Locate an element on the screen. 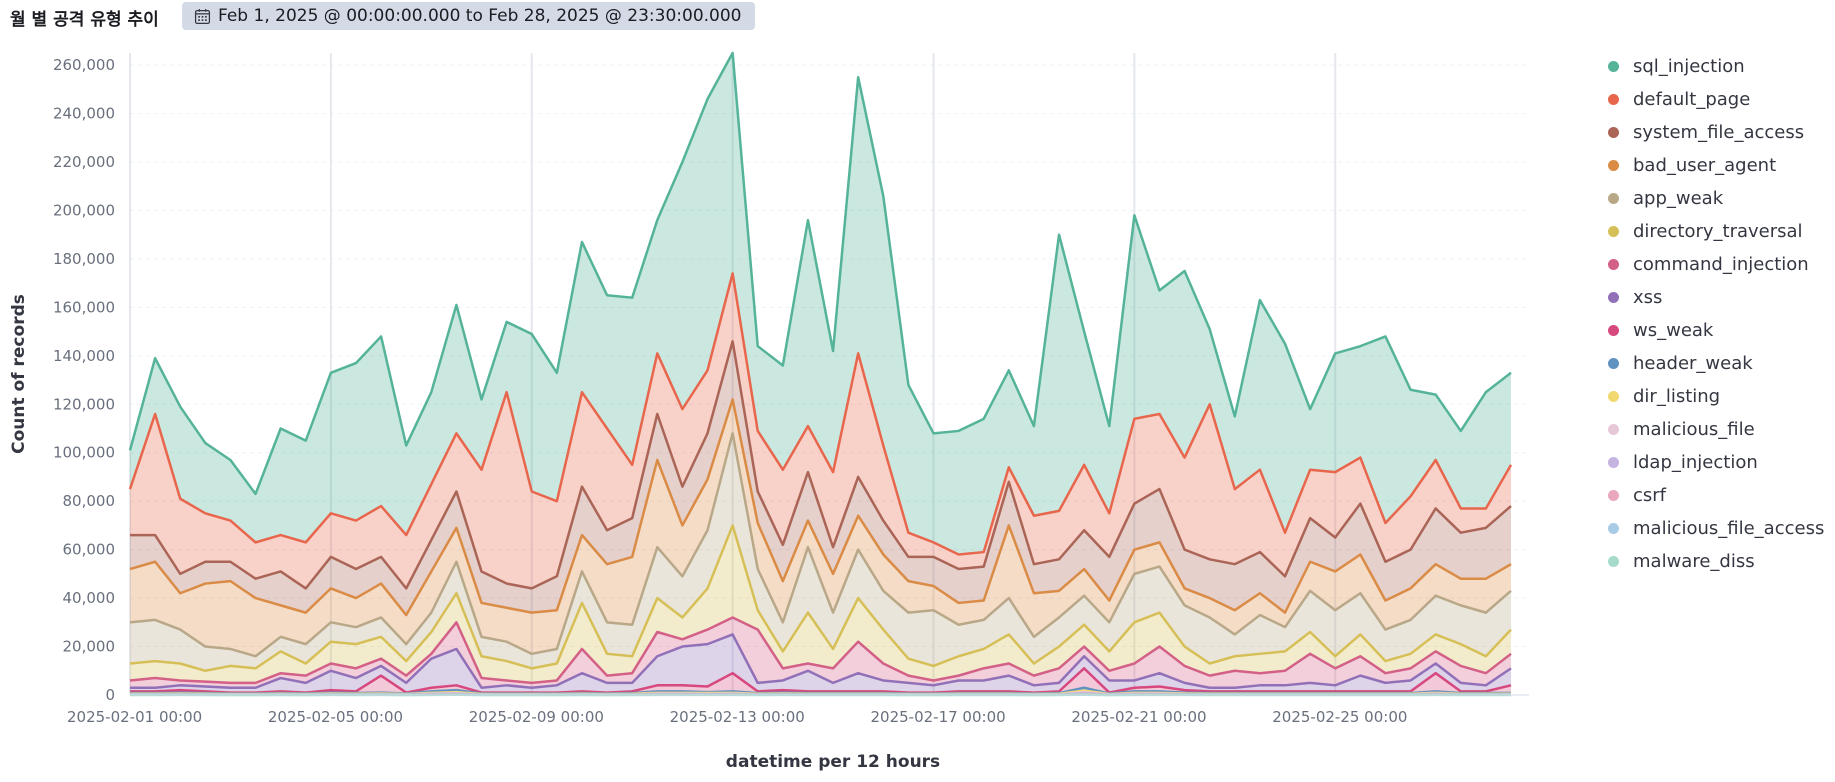 The height and width of the screenshot is (782, 1835). y-axis-title: Count of records is located at coordinates (19, 374).